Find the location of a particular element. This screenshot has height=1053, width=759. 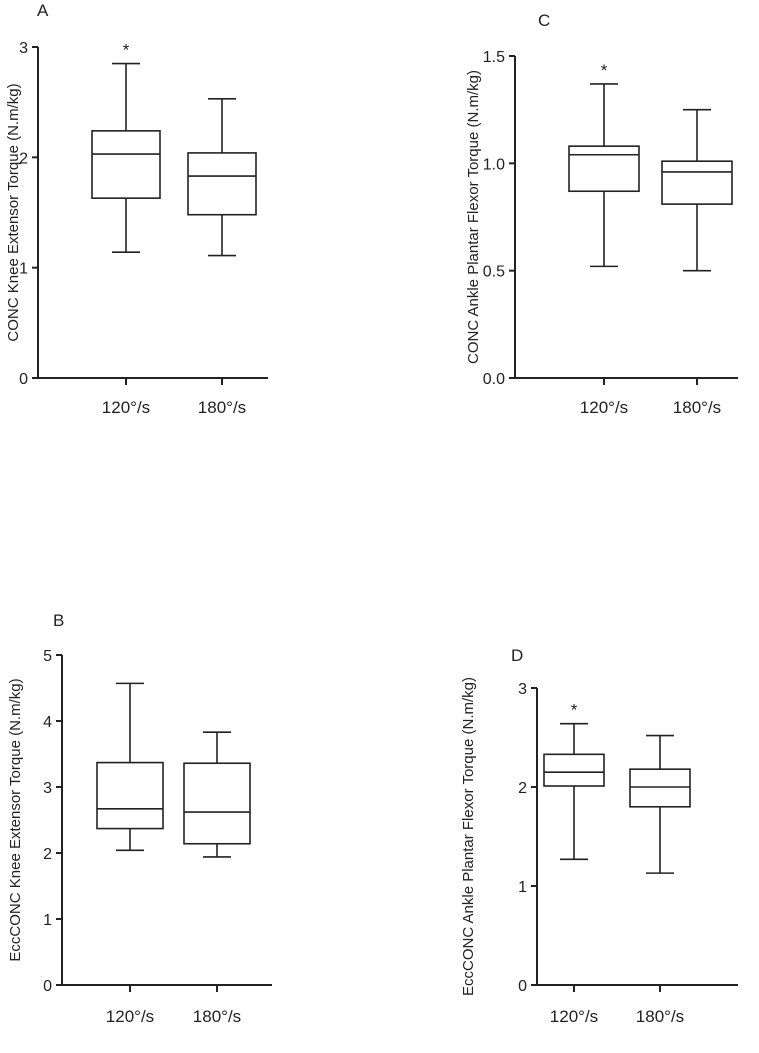

y-axis-title: CONC Knee Extensor Torque (N.m/kg) is located at coordinates (13, 212).